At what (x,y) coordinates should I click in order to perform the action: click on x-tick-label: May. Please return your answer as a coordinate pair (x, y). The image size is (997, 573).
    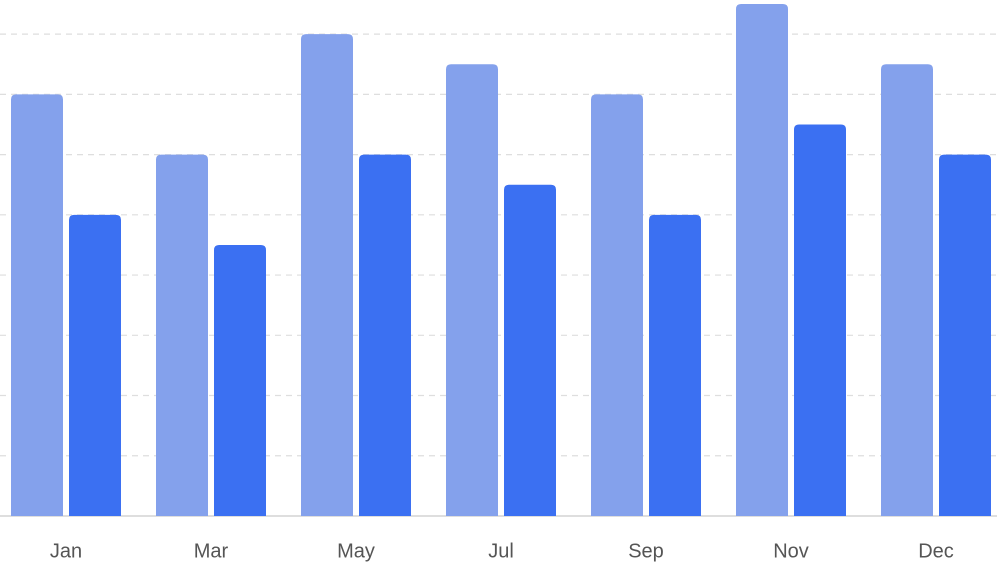
    Looking at the image, I should click on (356, 551).